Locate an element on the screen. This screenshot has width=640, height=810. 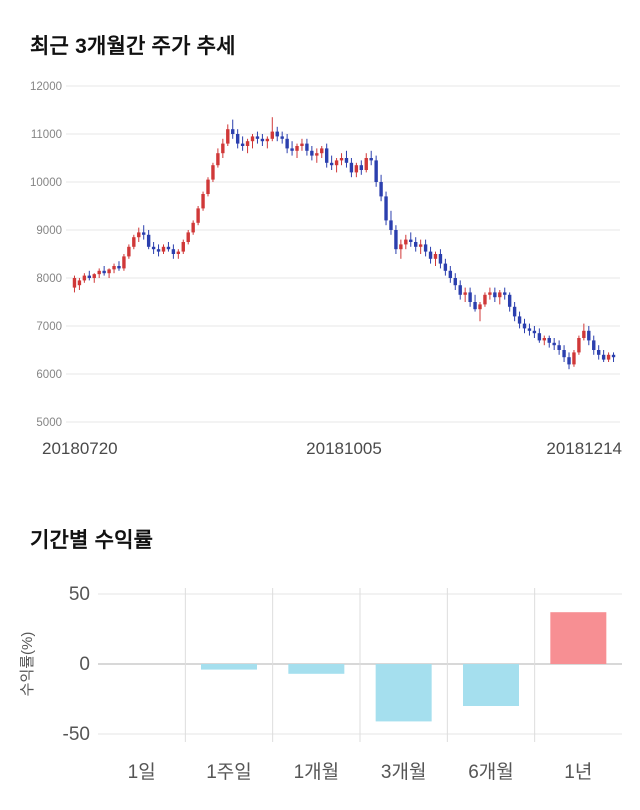
y-axis-tick-label: 6000 is located at coordinates (49, 375).